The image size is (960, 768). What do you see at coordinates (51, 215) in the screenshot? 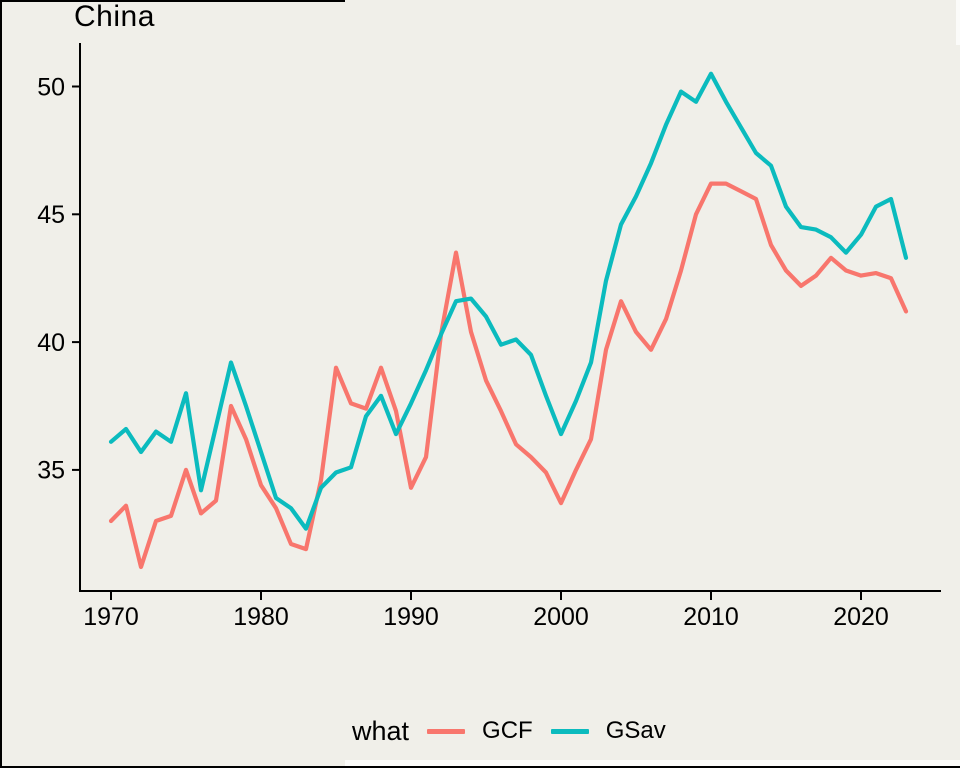
I see `y-tick-label: 45` at bounding box center [51, 215].